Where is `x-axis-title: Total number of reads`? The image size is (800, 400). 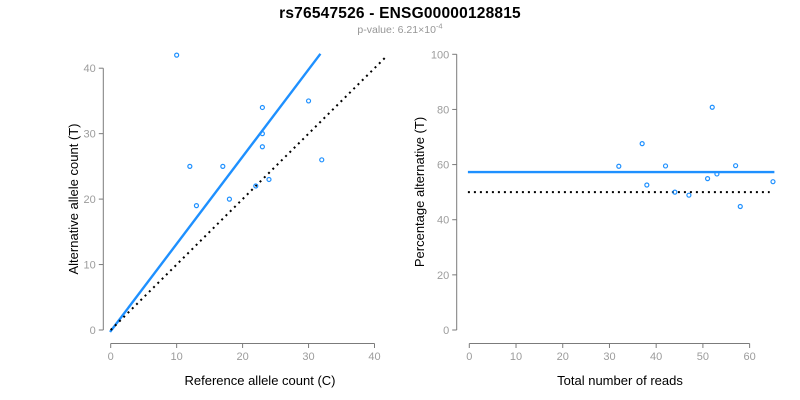 x-axis-title: Total number of reads is located at coordinates (620, 380).